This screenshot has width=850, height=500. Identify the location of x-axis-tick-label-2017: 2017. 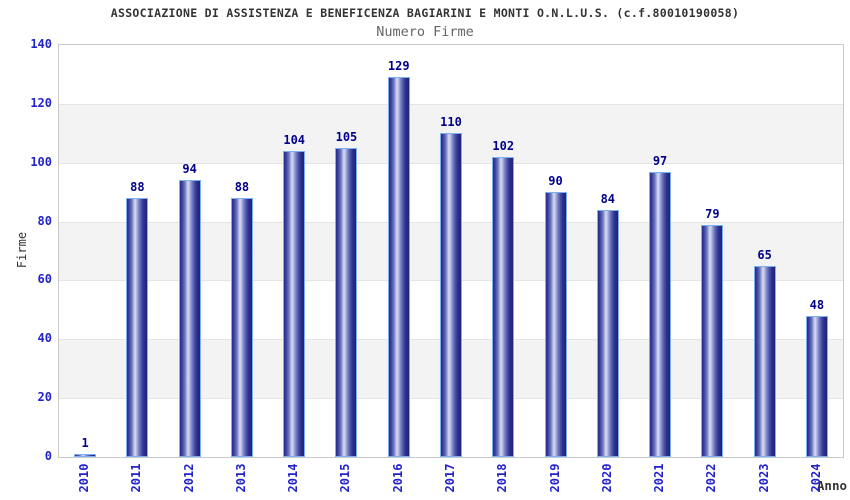
(450, 478).